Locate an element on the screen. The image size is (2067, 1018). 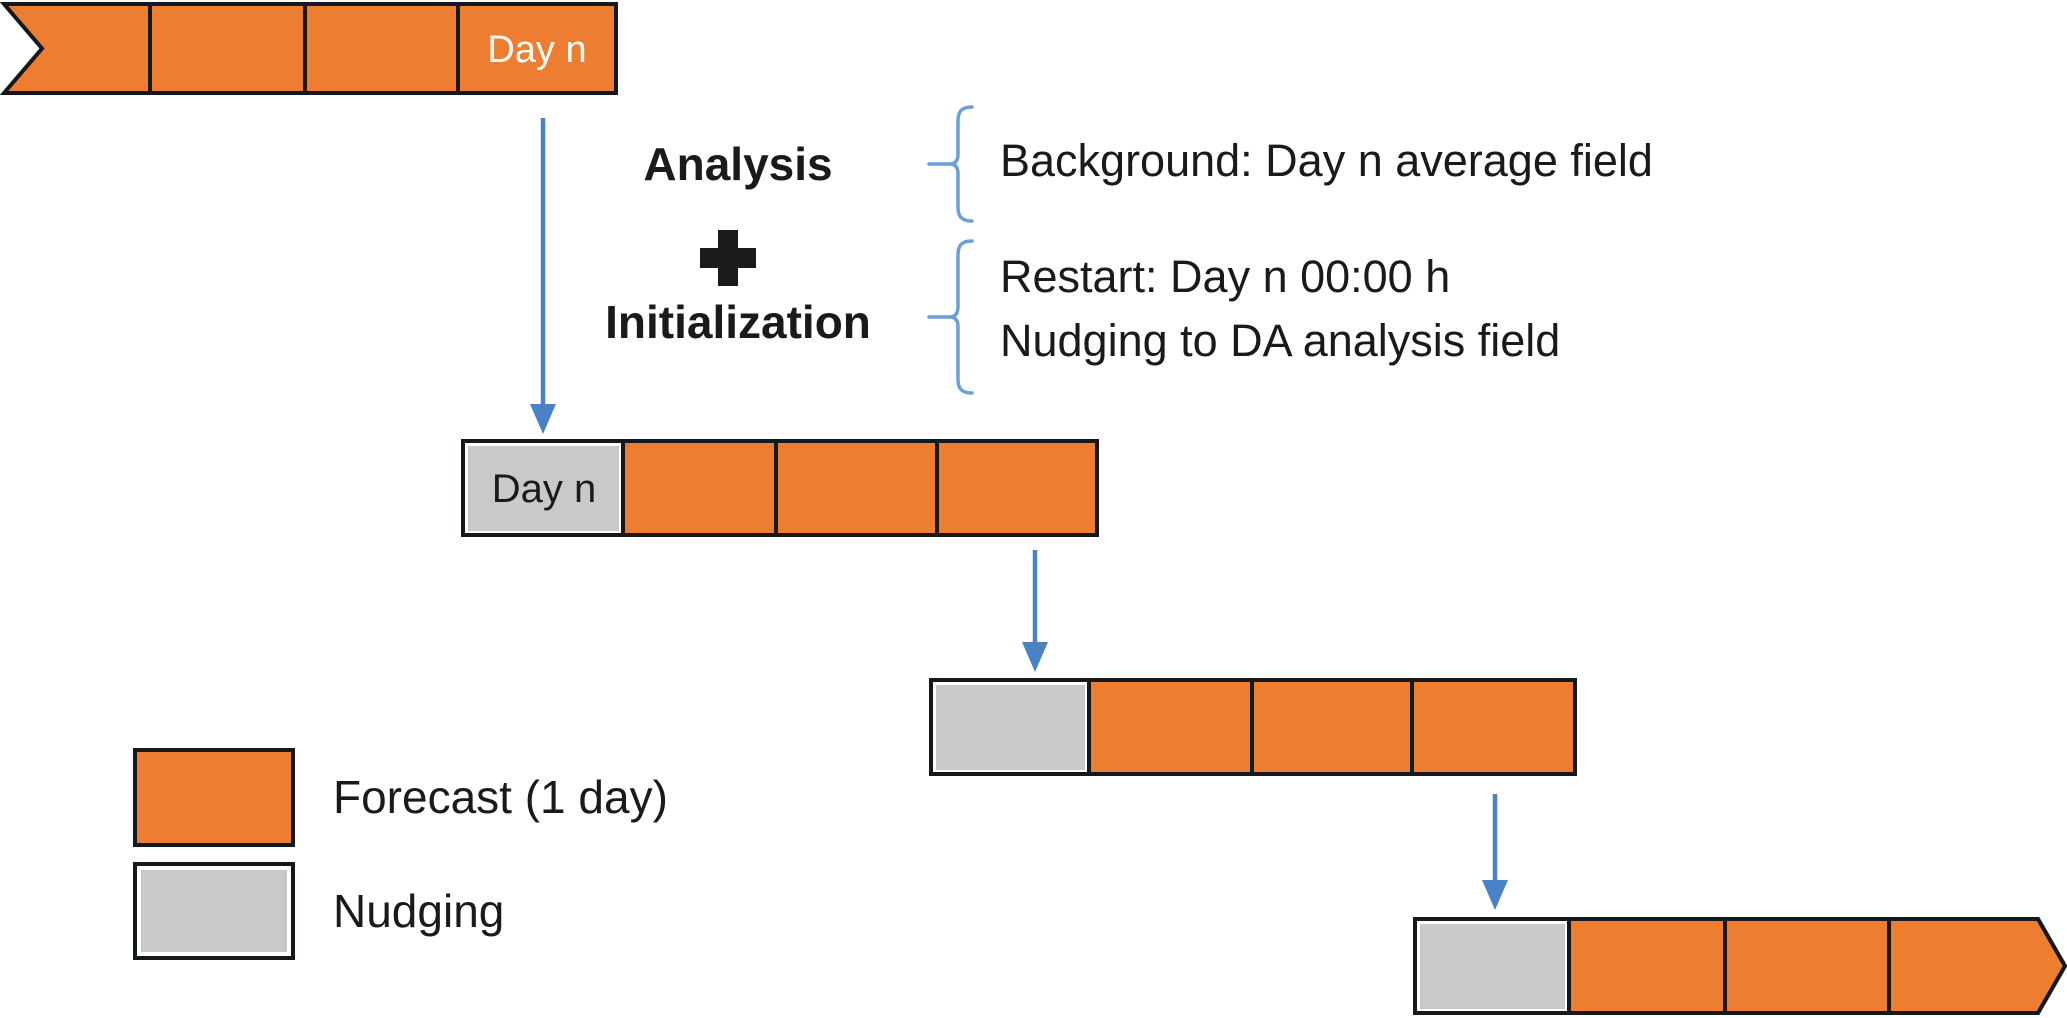
plus-icon is located at coordinates (728, 258).